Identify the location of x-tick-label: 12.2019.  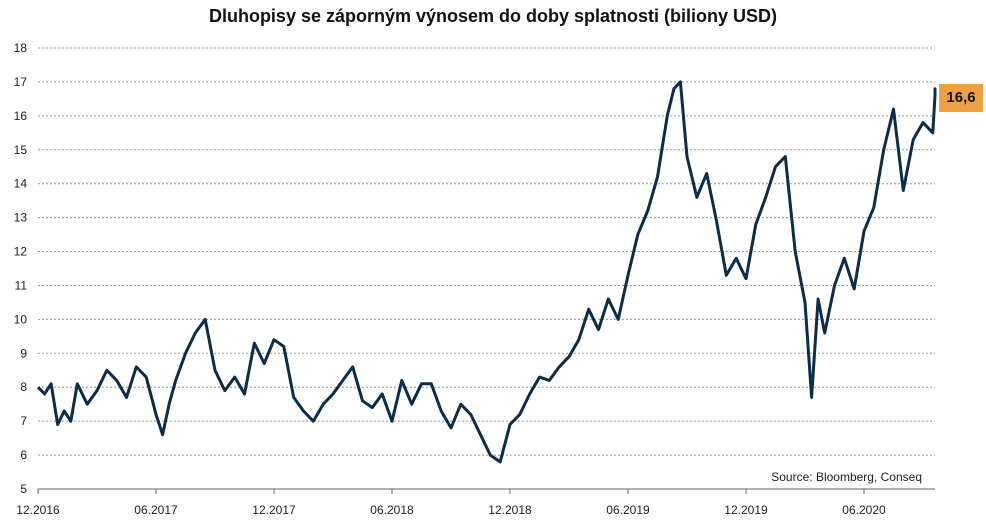
(746, 510).